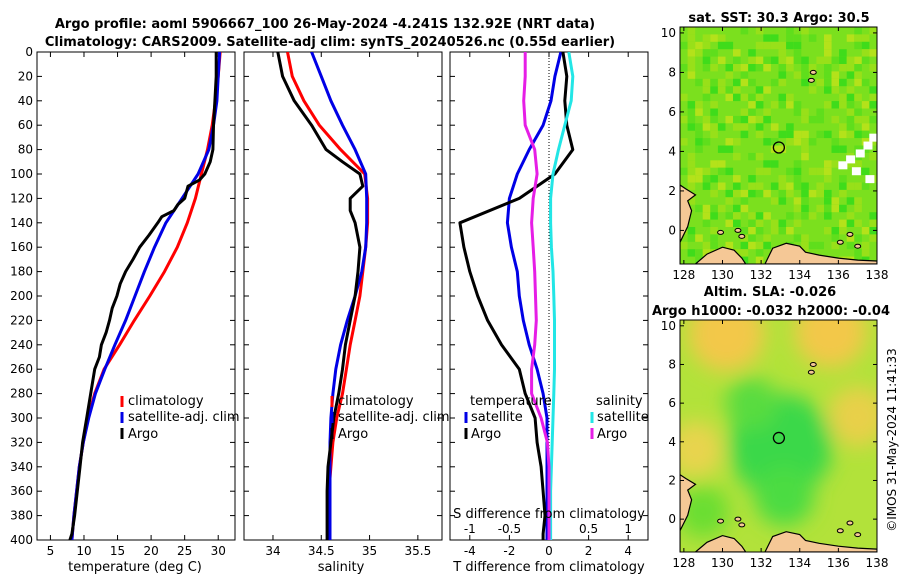 The height and width of the screenshot is (580, 900). What do you see at coordinates (21, 272) in the screenshot?
I see `y-tick-label: 180` at bounding box center [21, 272].